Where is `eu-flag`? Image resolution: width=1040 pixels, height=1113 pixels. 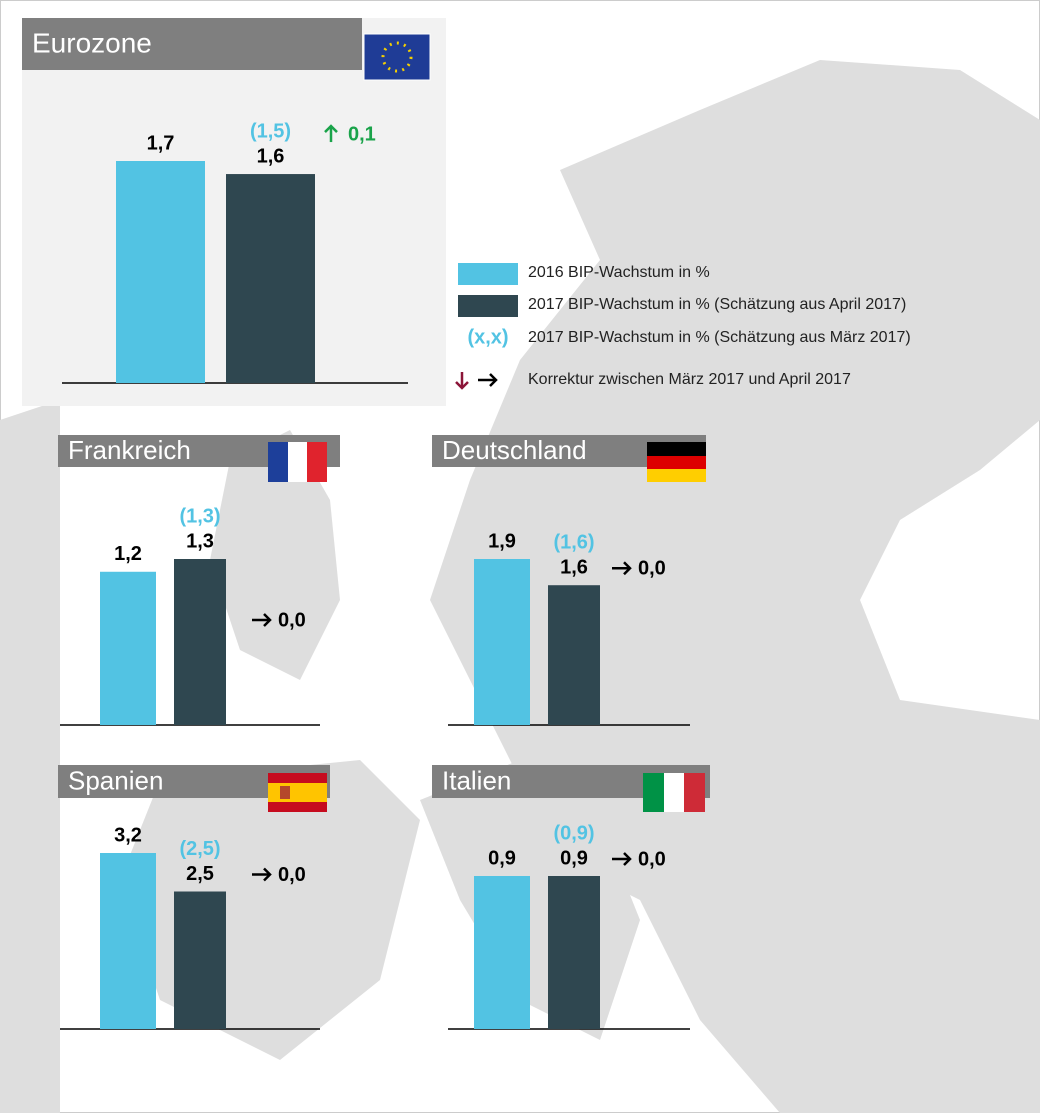
eu-flag is located at coordinates (397, 57).